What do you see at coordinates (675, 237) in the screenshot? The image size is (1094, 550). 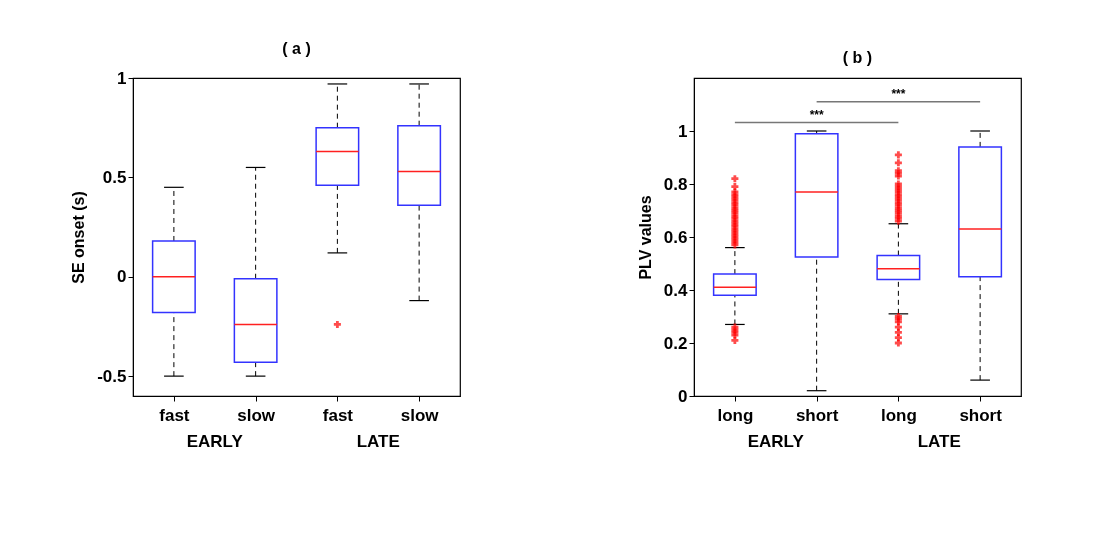 I see `y-tick-label: 0.6` at bounding box center [675, 237].